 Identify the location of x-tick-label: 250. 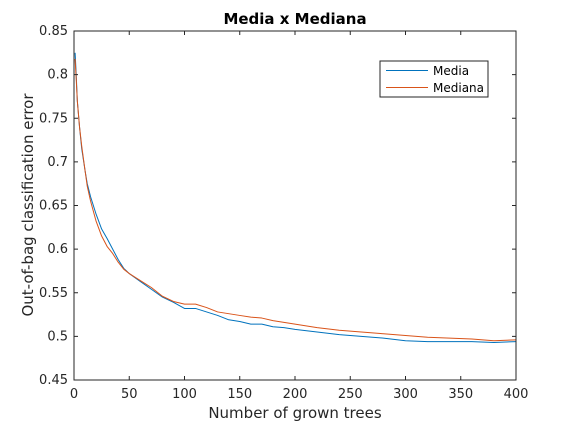
(350, 394).